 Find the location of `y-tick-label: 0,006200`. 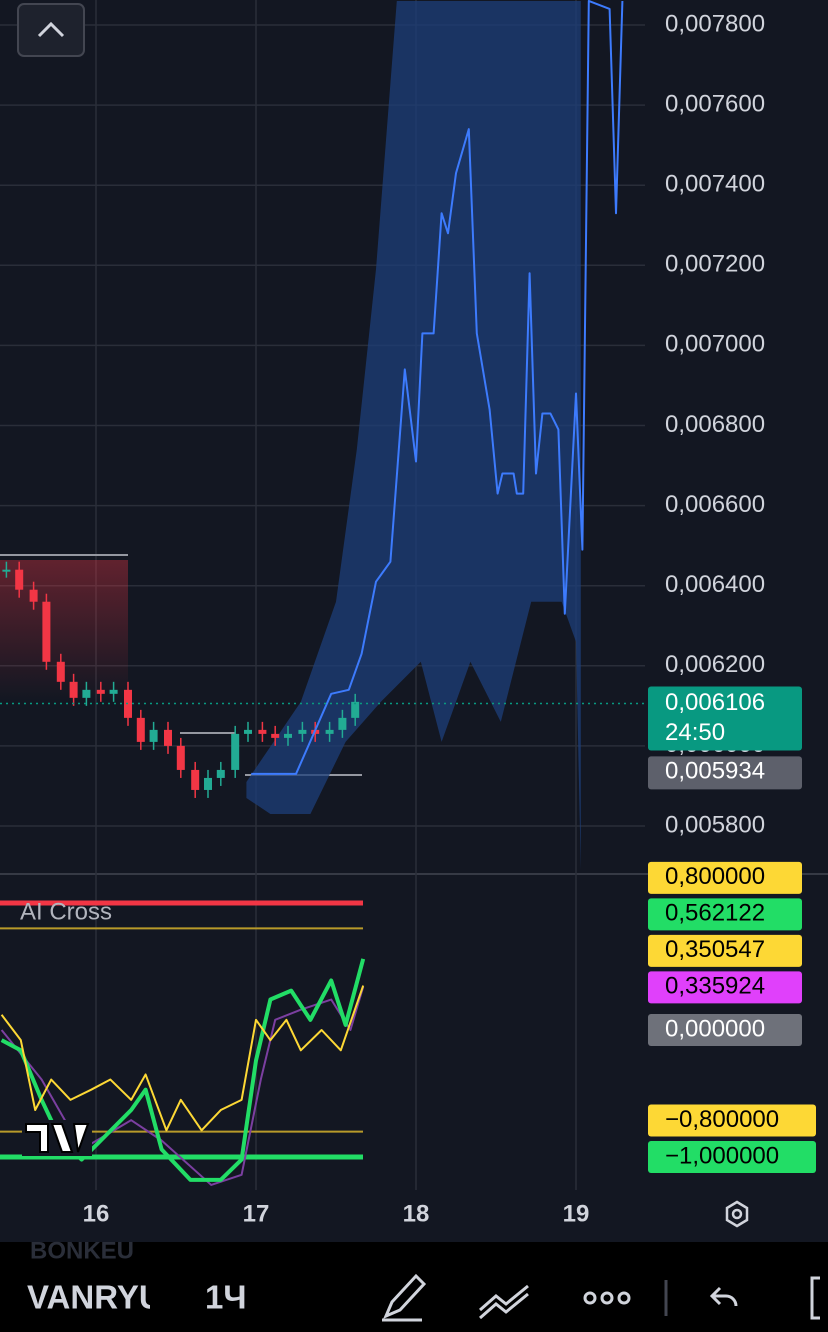

y-tick-label: 0,006200 is located at coordinates (715, 664).